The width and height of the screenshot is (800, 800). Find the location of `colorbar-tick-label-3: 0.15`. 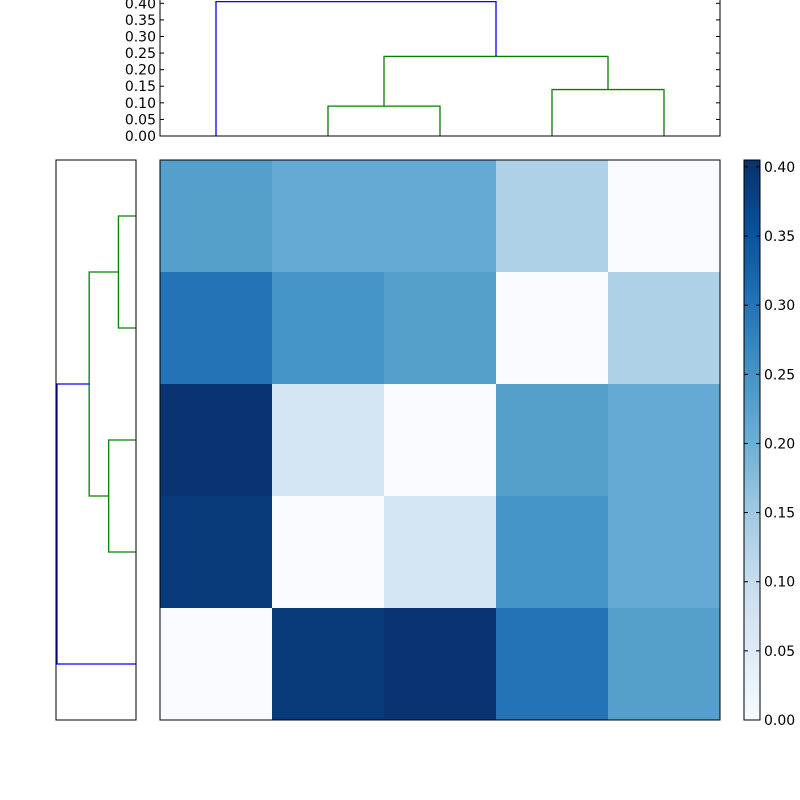

colorbar-tick-label-3: 0.15 is located at coordinates (779, 514).